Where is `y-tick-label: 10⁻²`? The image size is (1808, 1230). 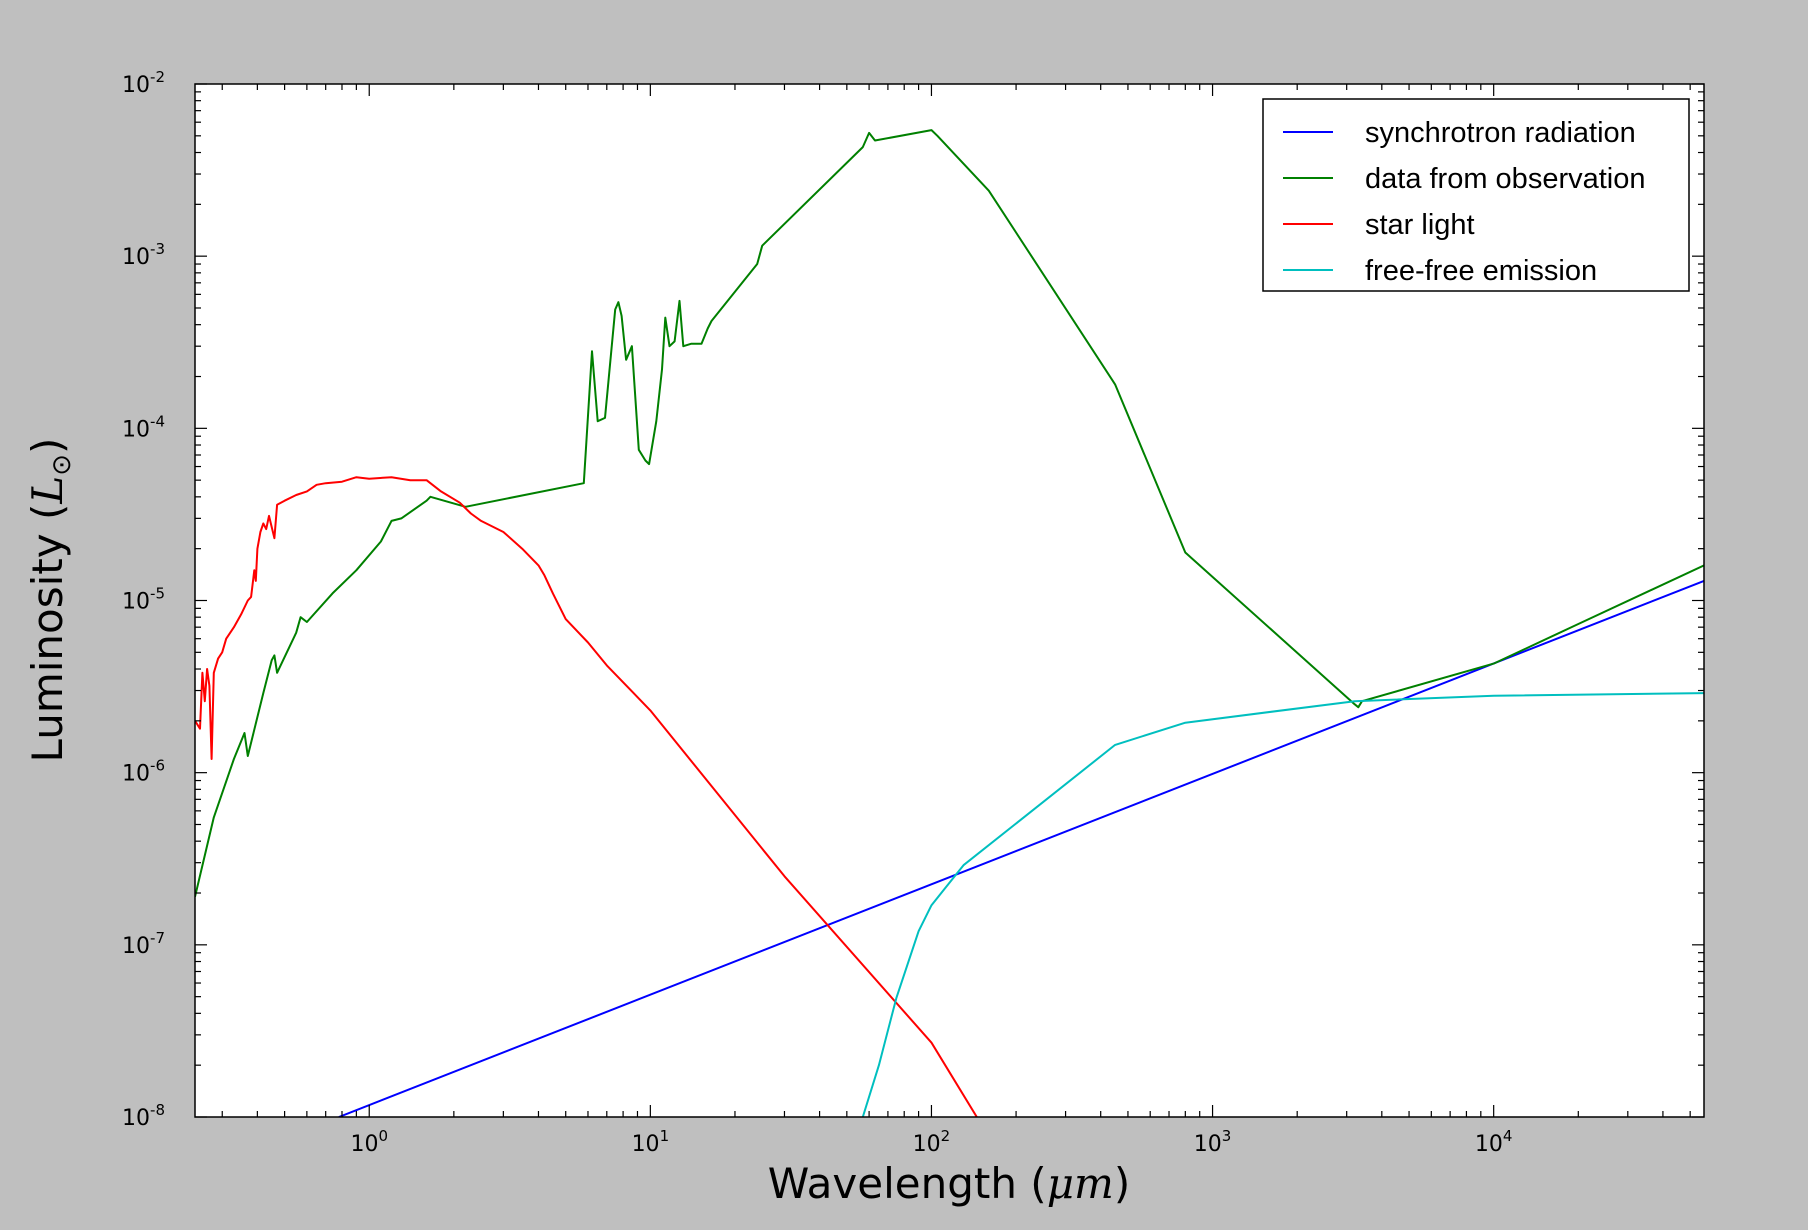 y-tick-label: 10⁻² is located at coordinates (143, 83).